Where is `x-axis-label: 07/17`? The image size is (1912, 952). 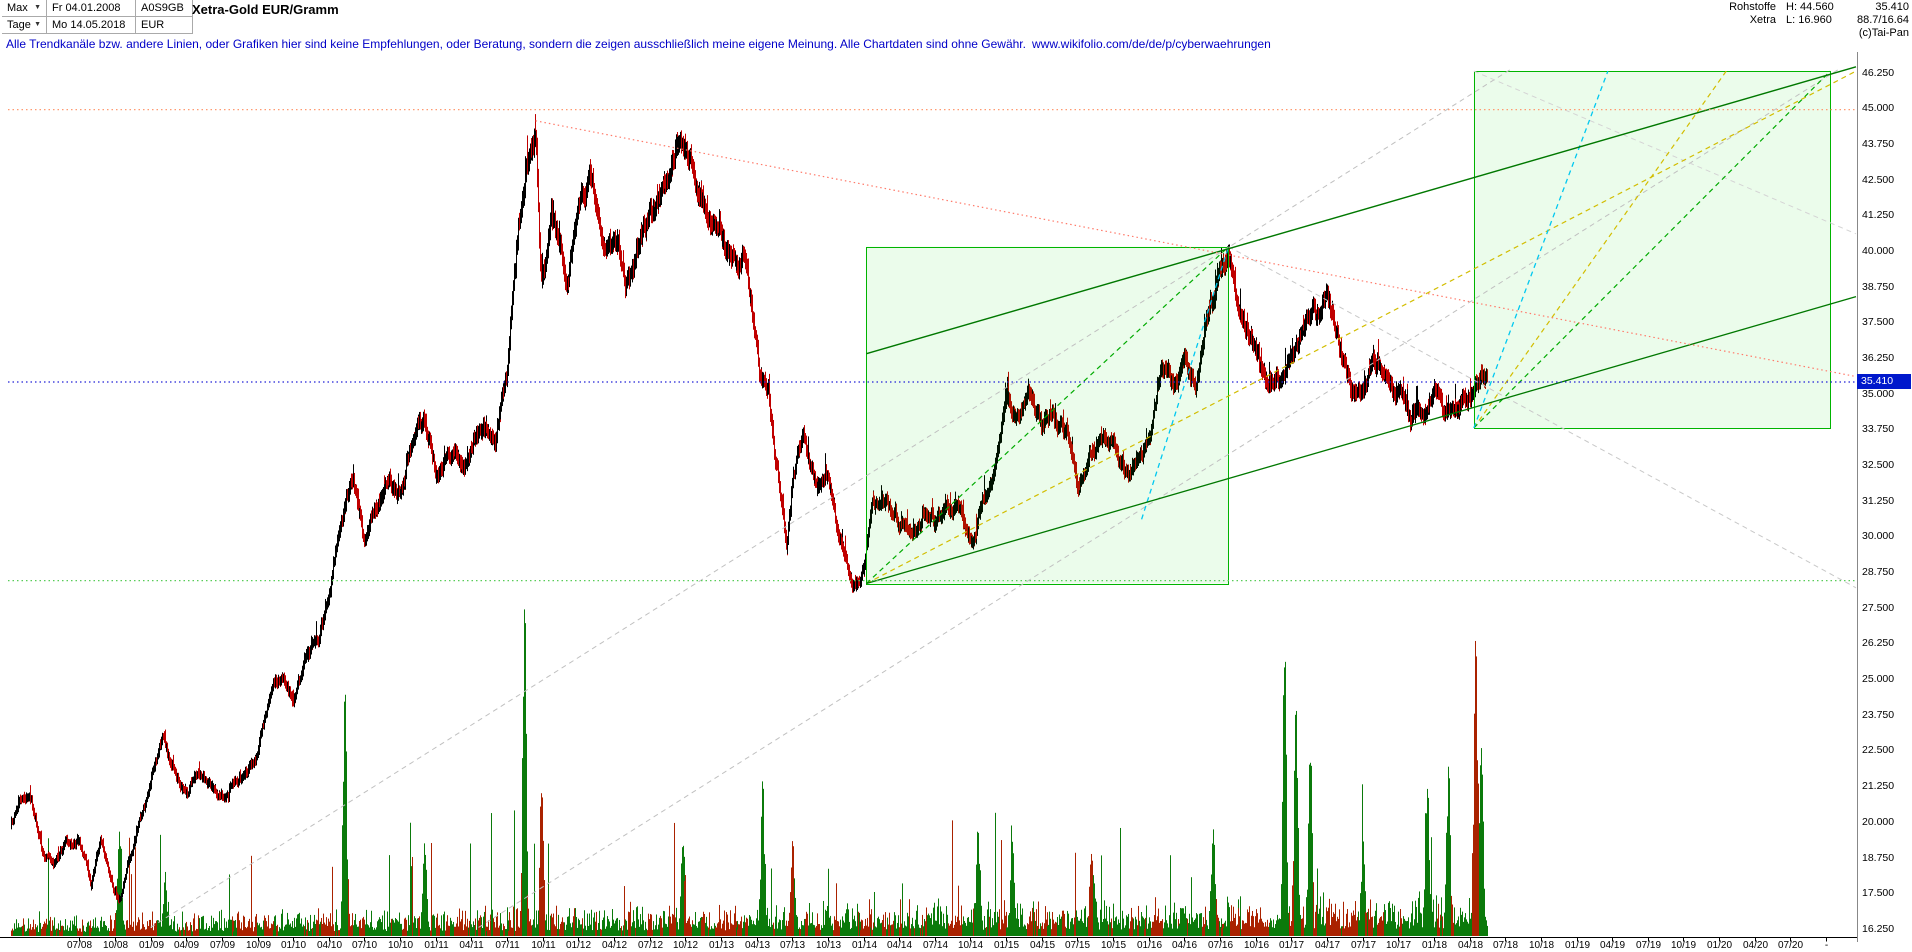 x-axis-label: 07/17 is located at coordinates (1363, 945).